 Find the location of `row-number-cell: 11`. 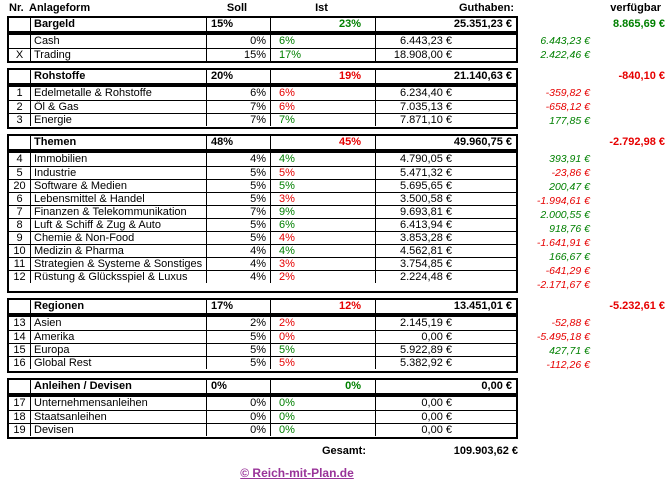

row-number-cell: 11 is located at coordinates (20, 264).